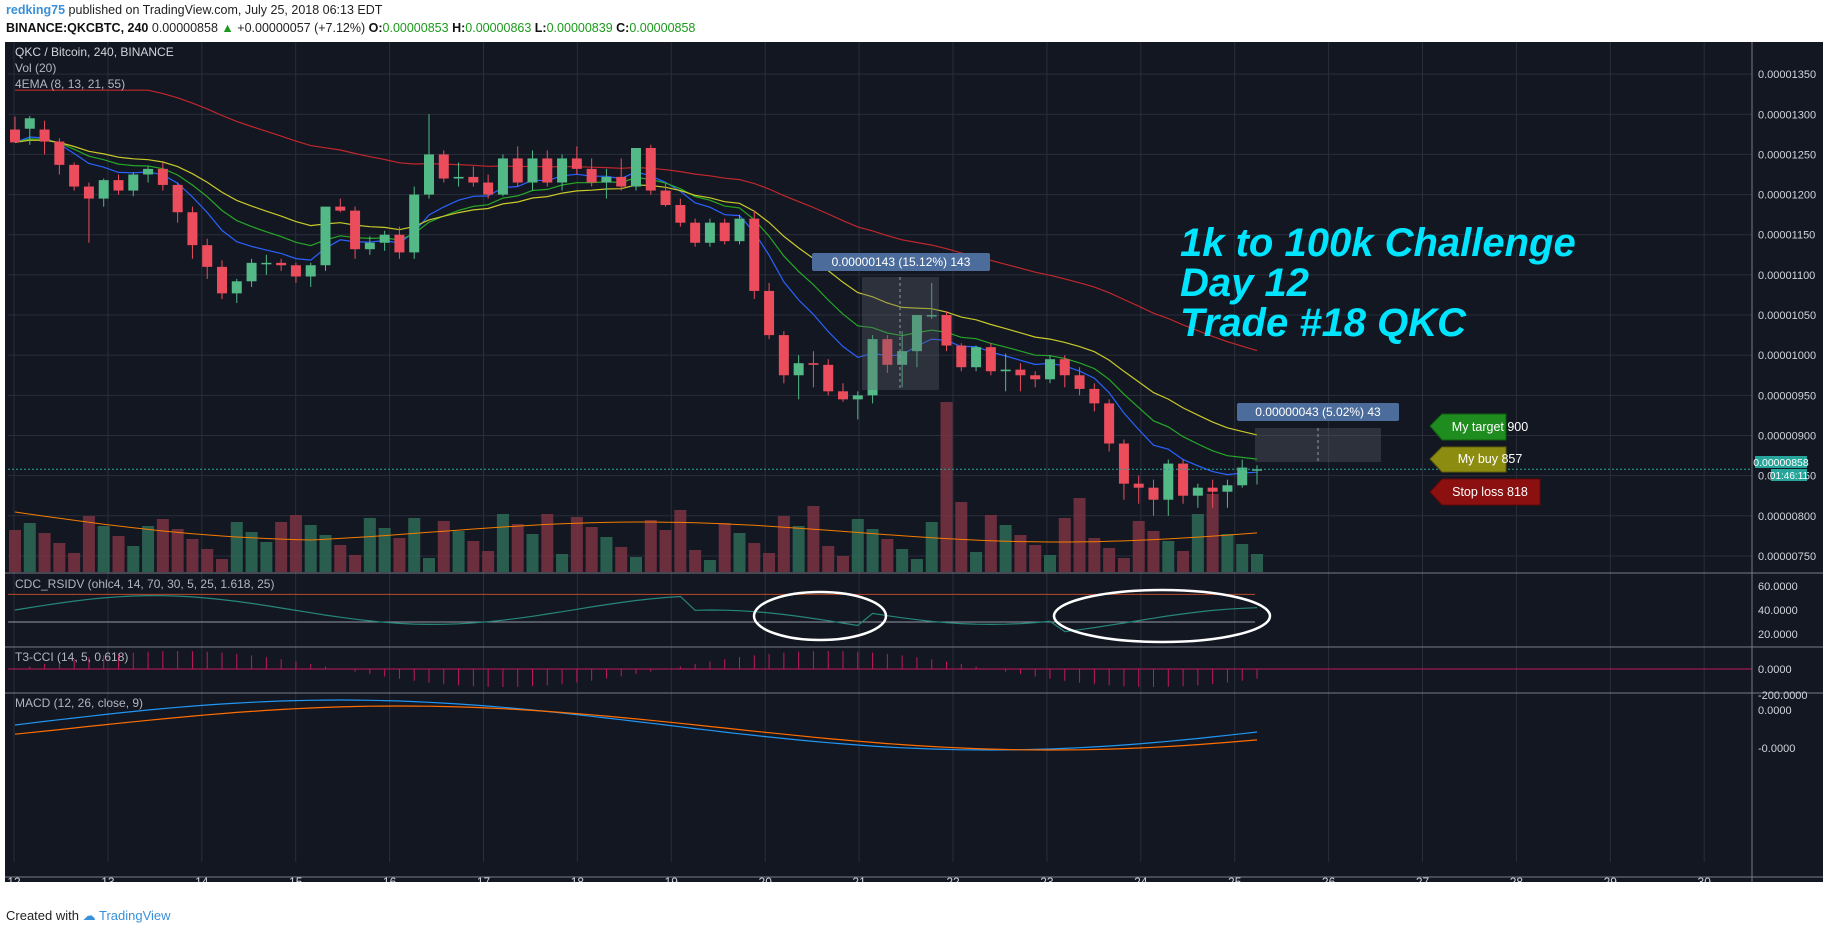  I want to click on x-tick-label: 12, so click(14, 878).